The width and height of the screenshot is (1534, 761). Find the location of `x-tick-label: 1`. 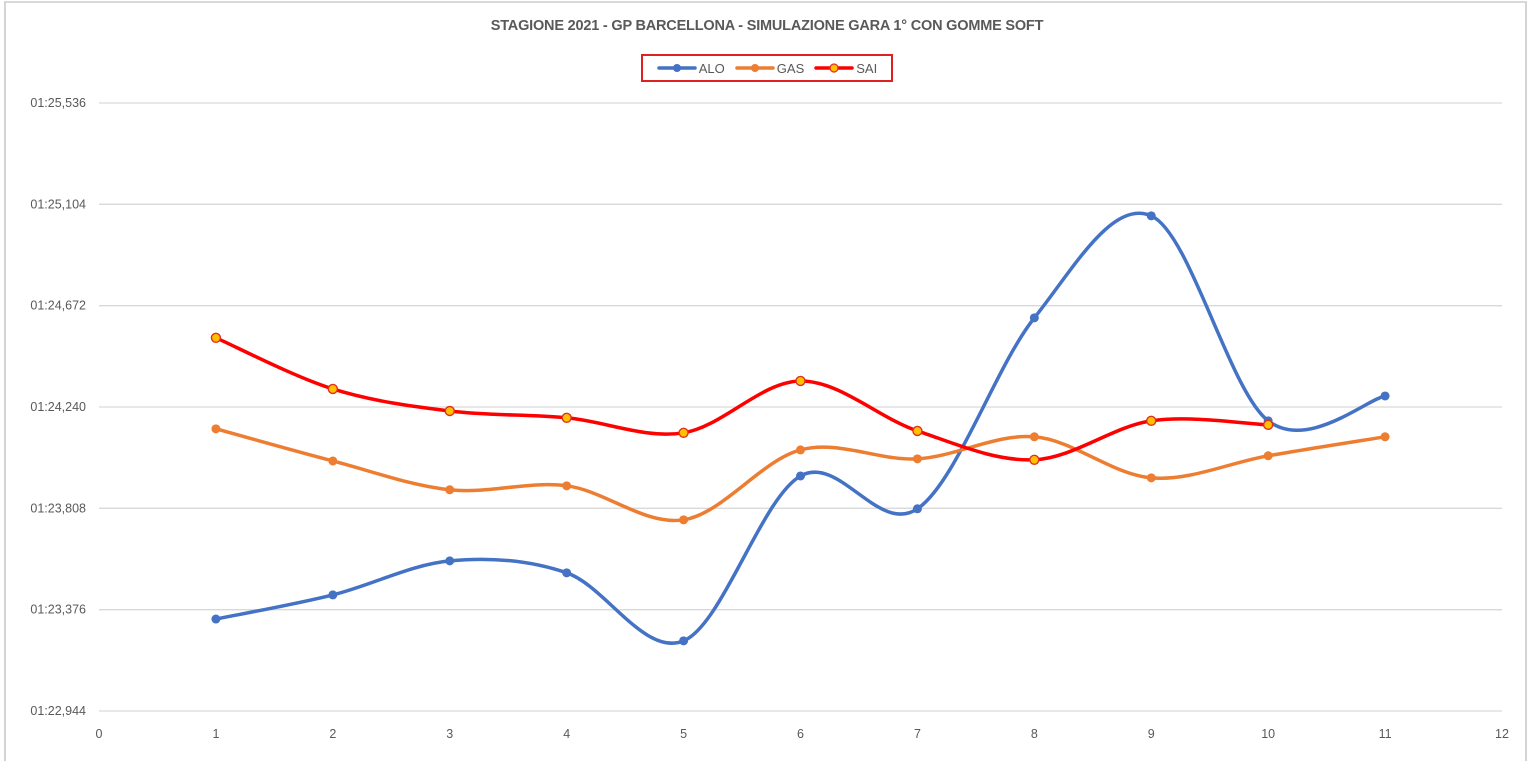

x-tick-label: 1 is located at coordinates (215, 734).